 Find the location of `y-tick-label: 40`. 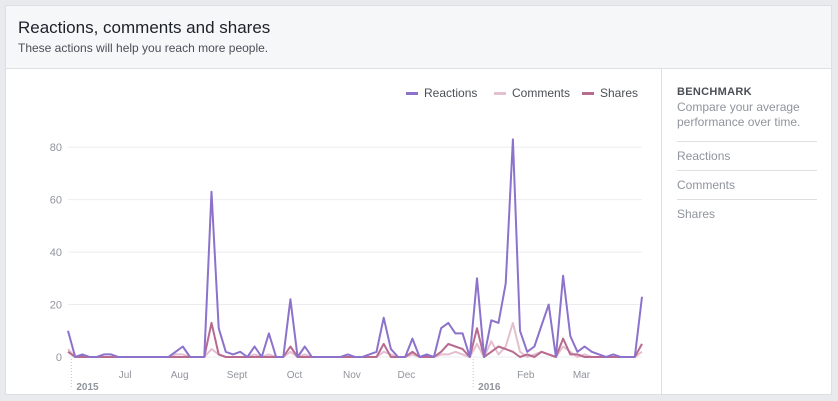

y-tick-label: 40 is located at coordinates (56, 253).